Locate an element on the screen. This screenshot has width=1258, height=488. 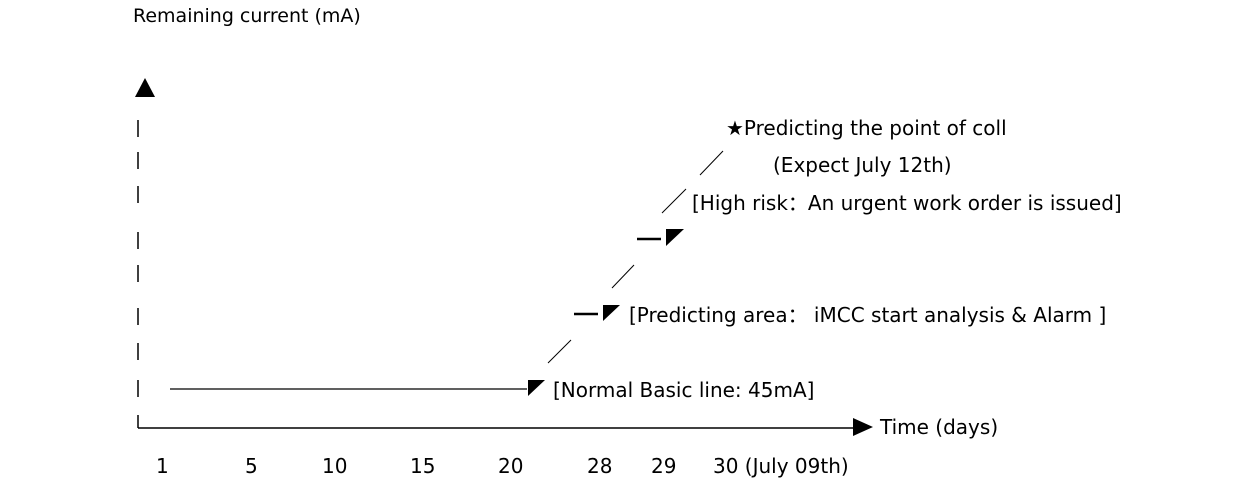
x-axis-arrowhead is located at coordinates (863, 427).